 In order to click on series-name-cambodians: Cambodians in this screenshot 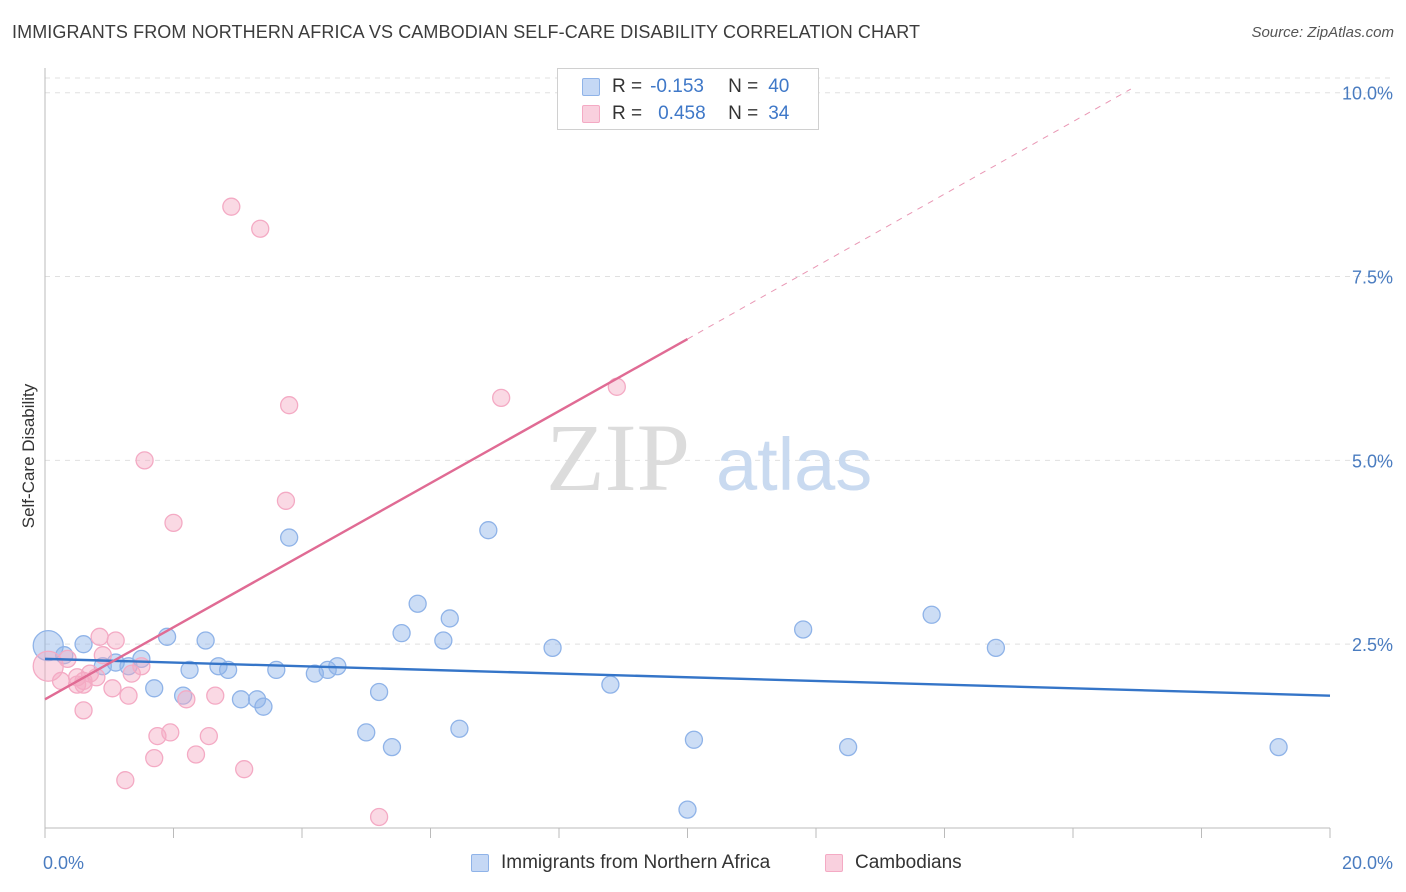, I will do `click(908, 862)`.